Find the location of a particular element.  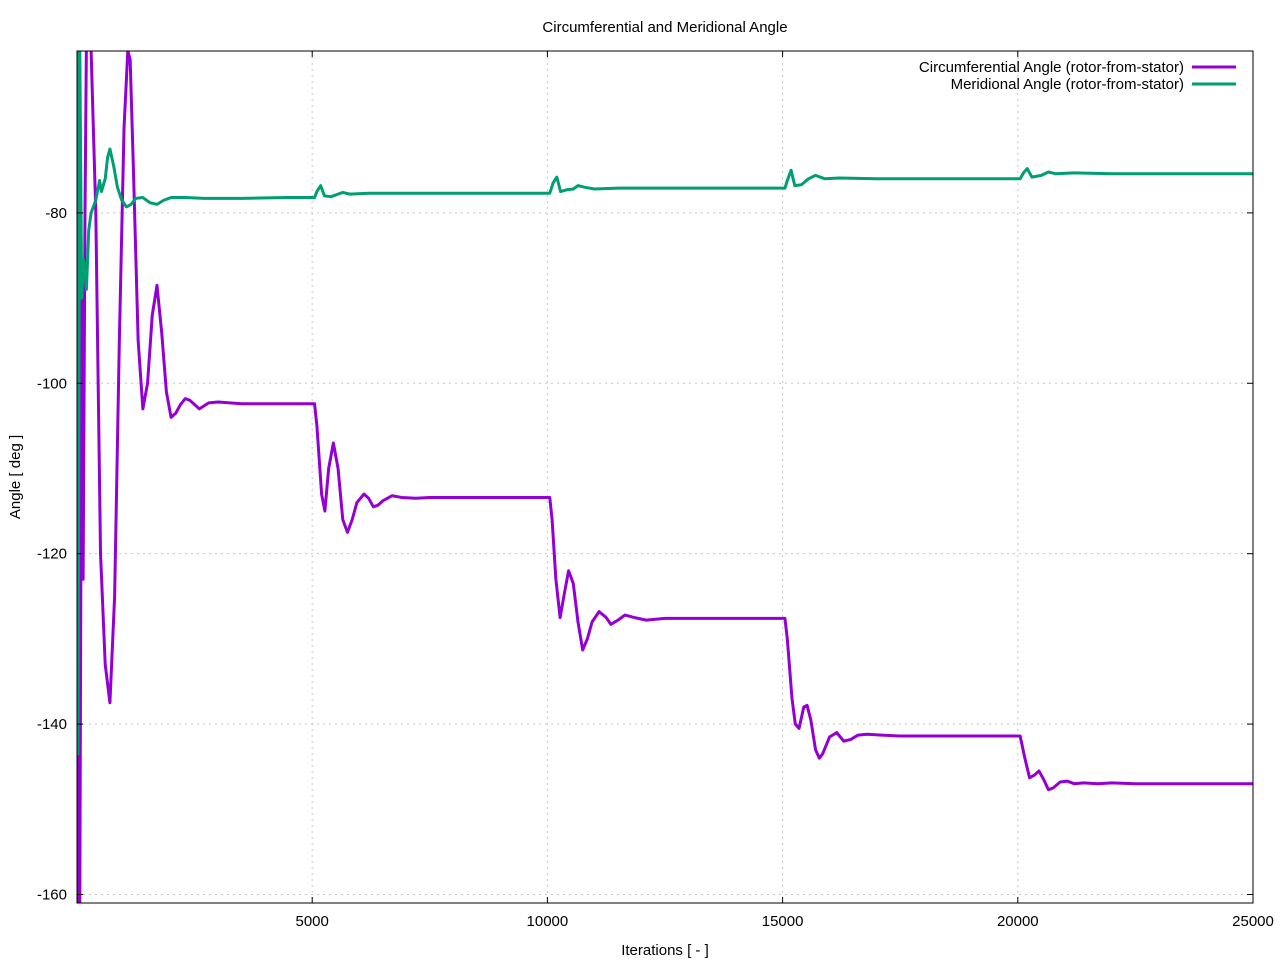

x-tick-label: 15000 is located at coordinates (783, 921).